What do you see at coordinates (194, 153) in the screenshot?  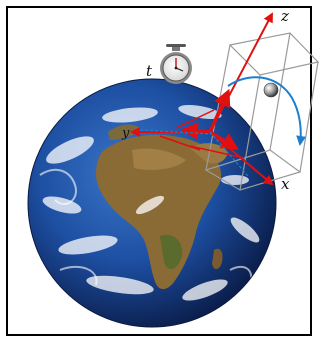 I see `local-frame-dashed` at bounding box center [194, 153].